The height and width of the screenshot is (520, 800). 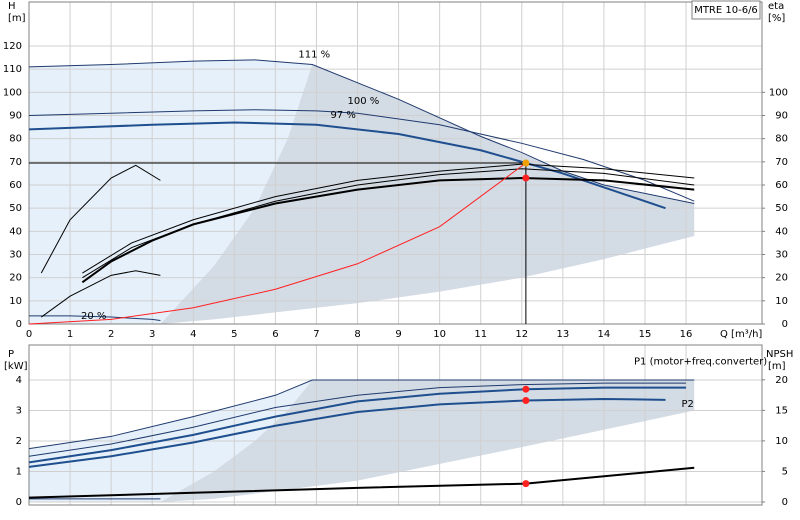 I want to click on x-tick-label: 5, so click(x=234, y=334).